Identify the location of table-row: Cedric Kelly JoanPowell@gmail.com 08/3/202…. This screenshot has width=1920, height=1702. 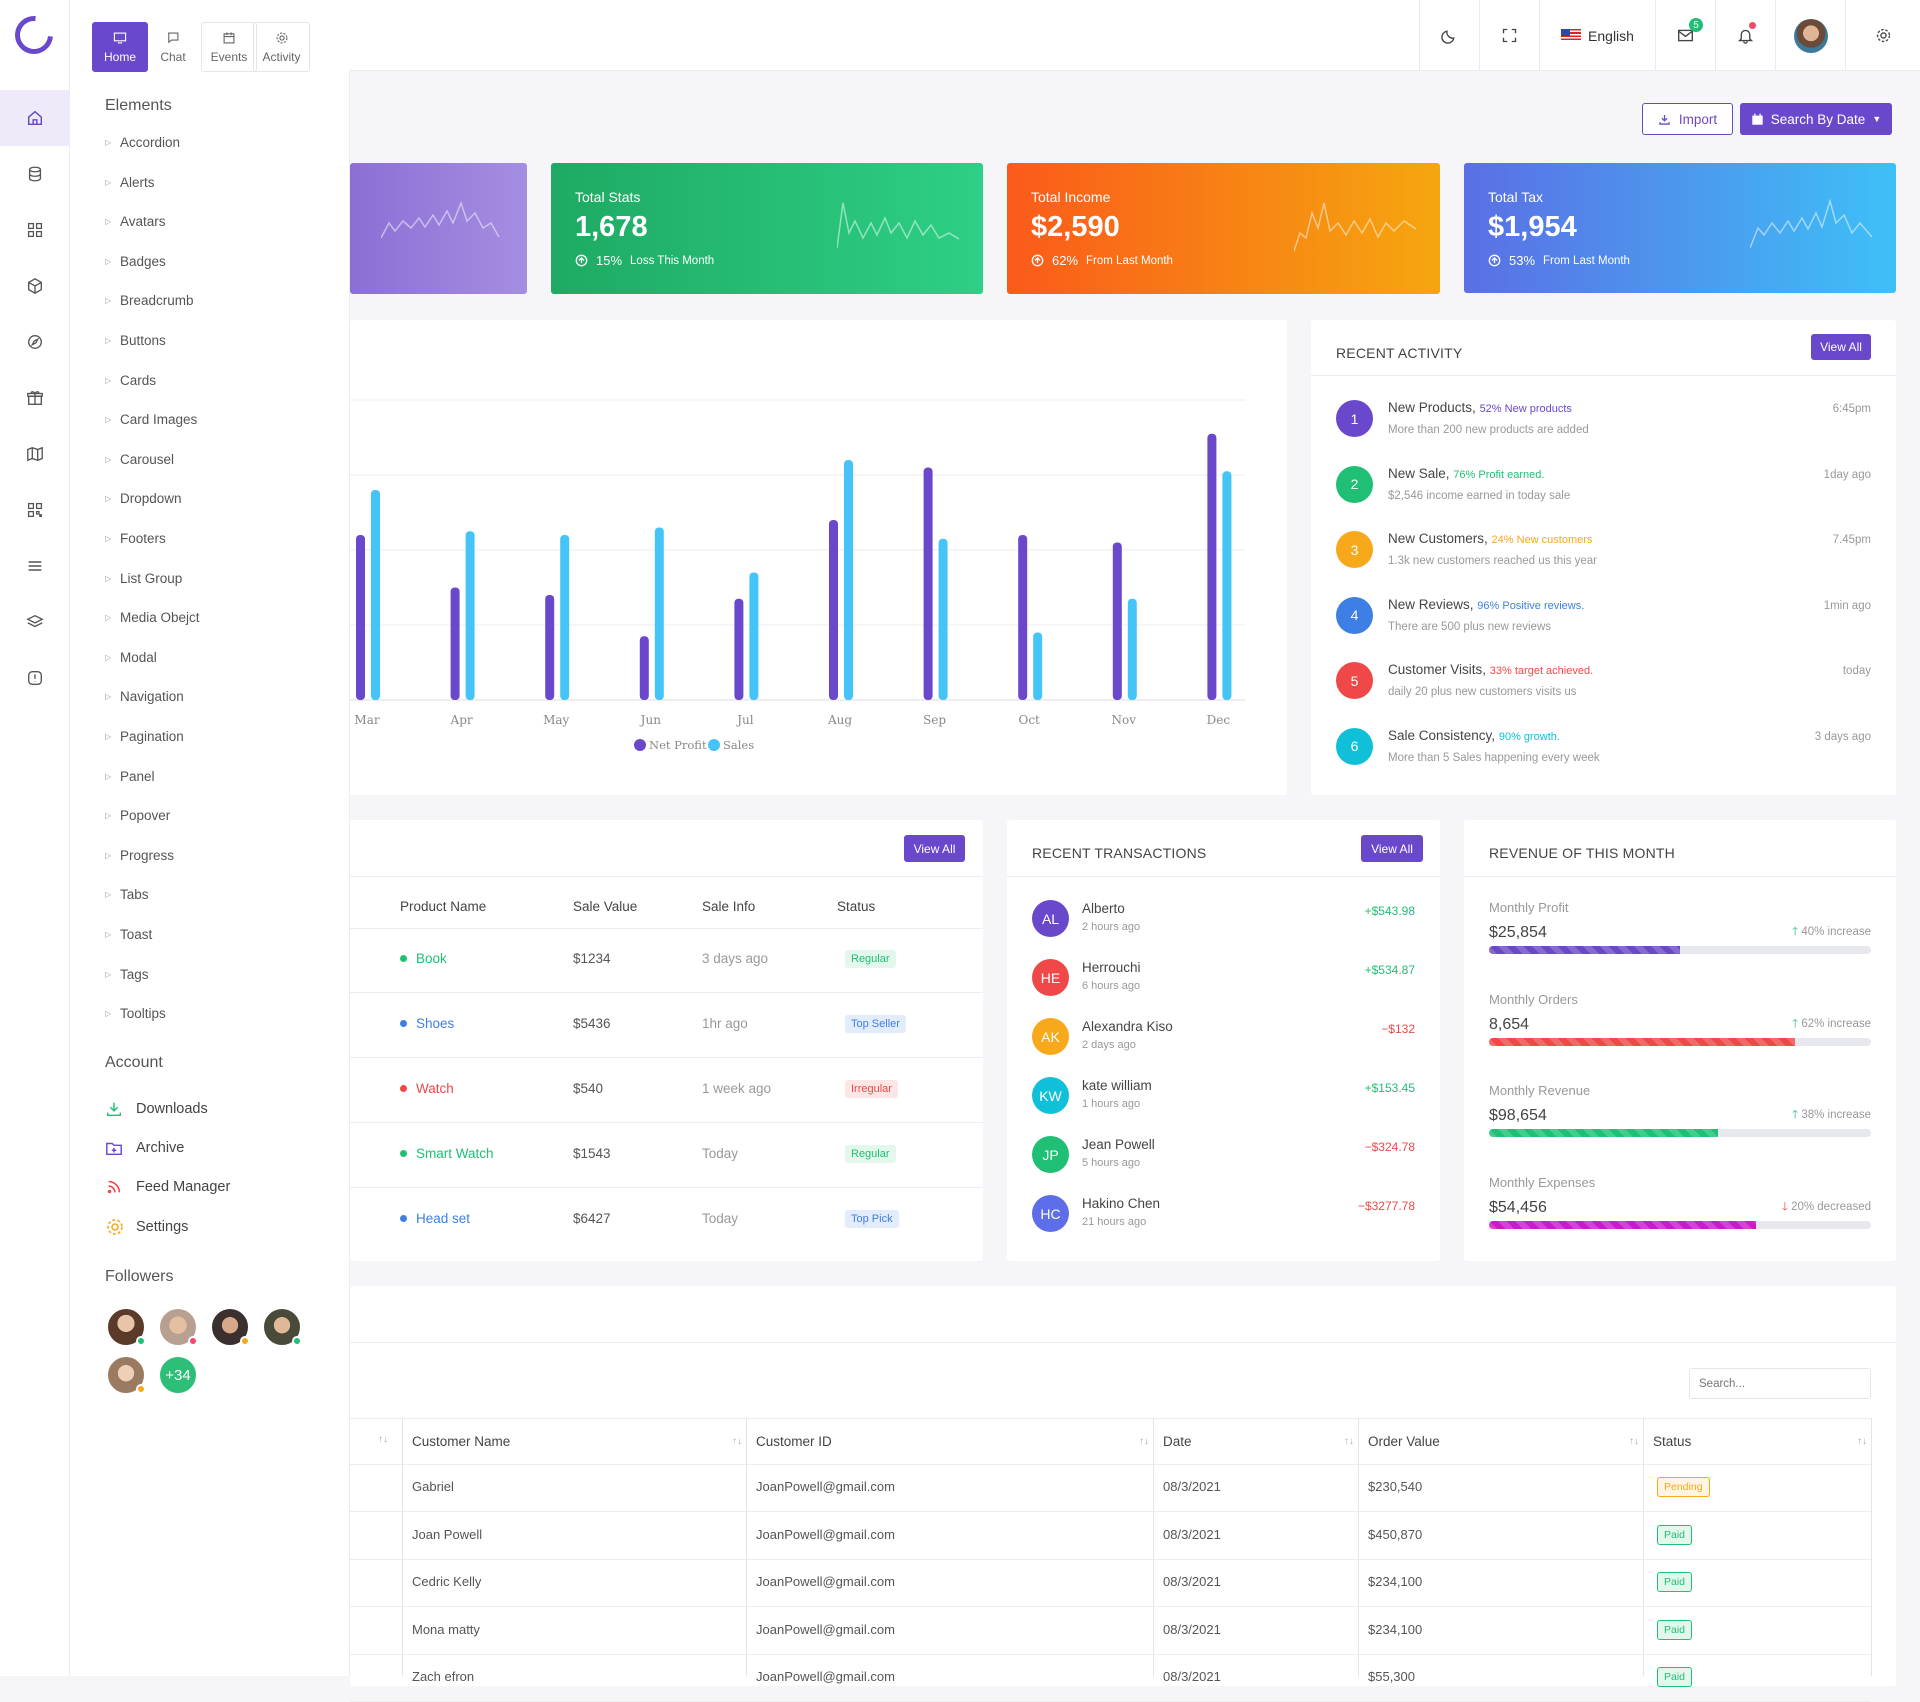
(1110, 1583).